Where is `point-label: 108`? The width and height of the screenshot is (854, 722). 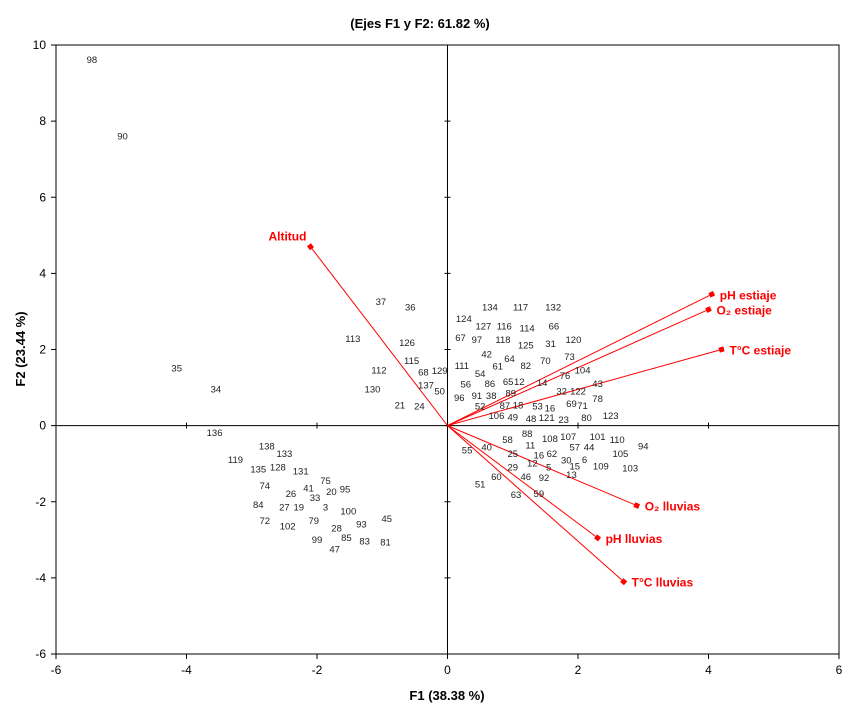
point-label: 108 is located at coordinates (550, 439).